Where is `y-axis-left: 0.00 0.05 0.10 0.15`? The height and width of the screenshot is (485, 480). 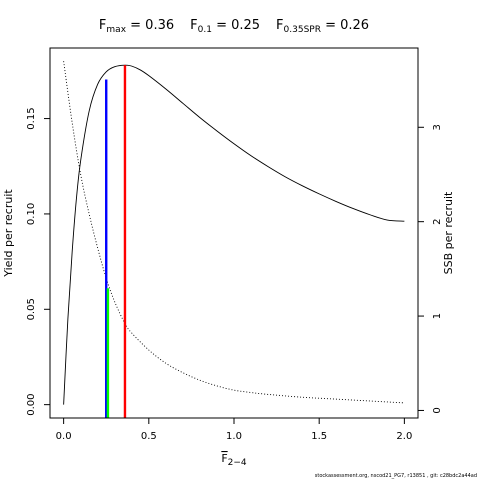
y-axis-left: 0.00 0.05 0.10 0.15 is located at coordinates (38, 261).